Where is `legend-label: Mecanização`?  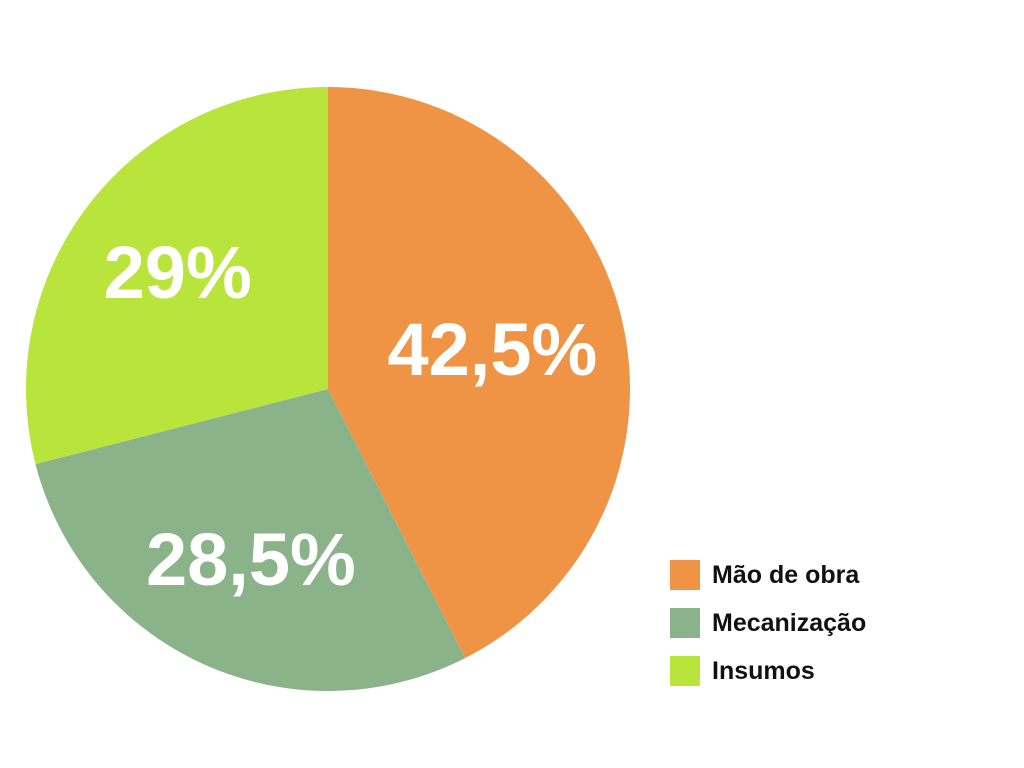 legend-label: Mecanização is located at coordinates (789, 623).